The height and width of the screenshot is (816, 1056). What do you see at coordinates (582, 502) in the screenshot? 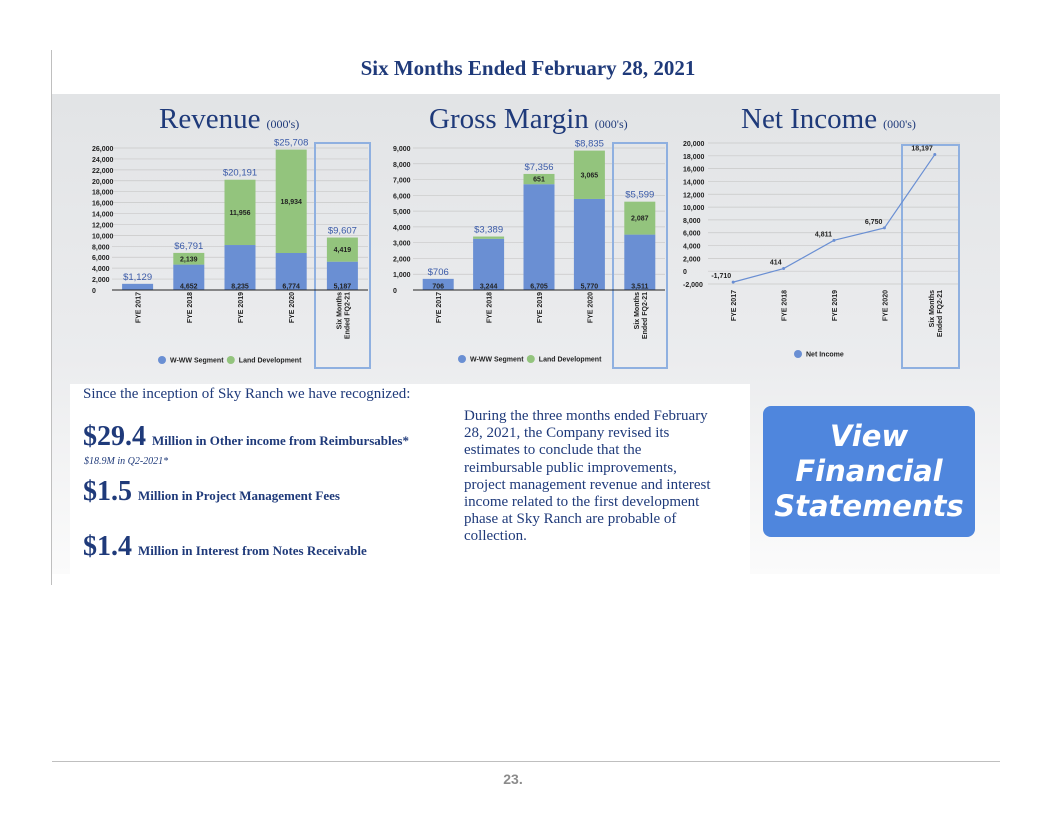
I see `narrative-line: income related to the first development` at bounding box center [582, 502].